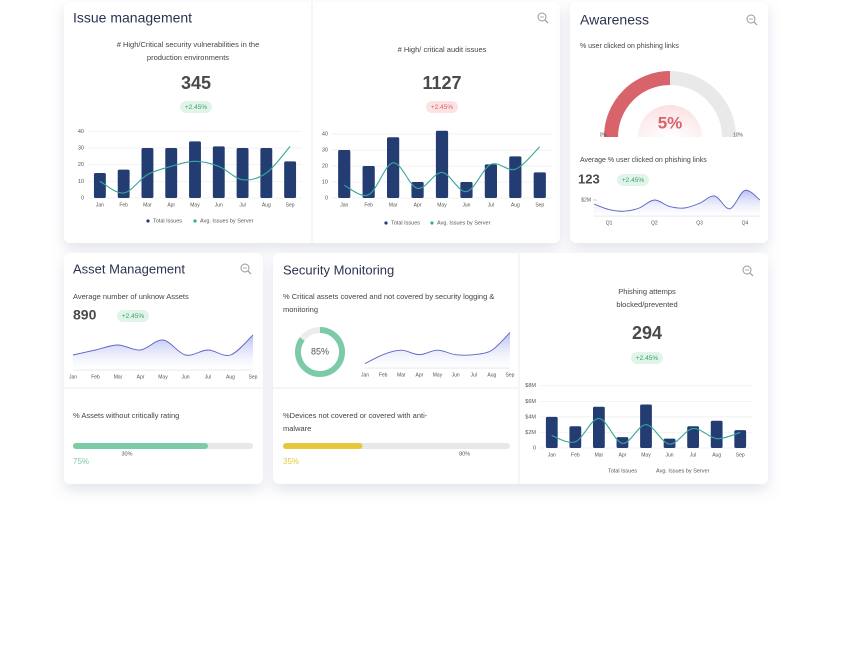 The width and height of the screenshot is (848, 658). I want to click on x-tick-label: Q3, so click(699, 223).